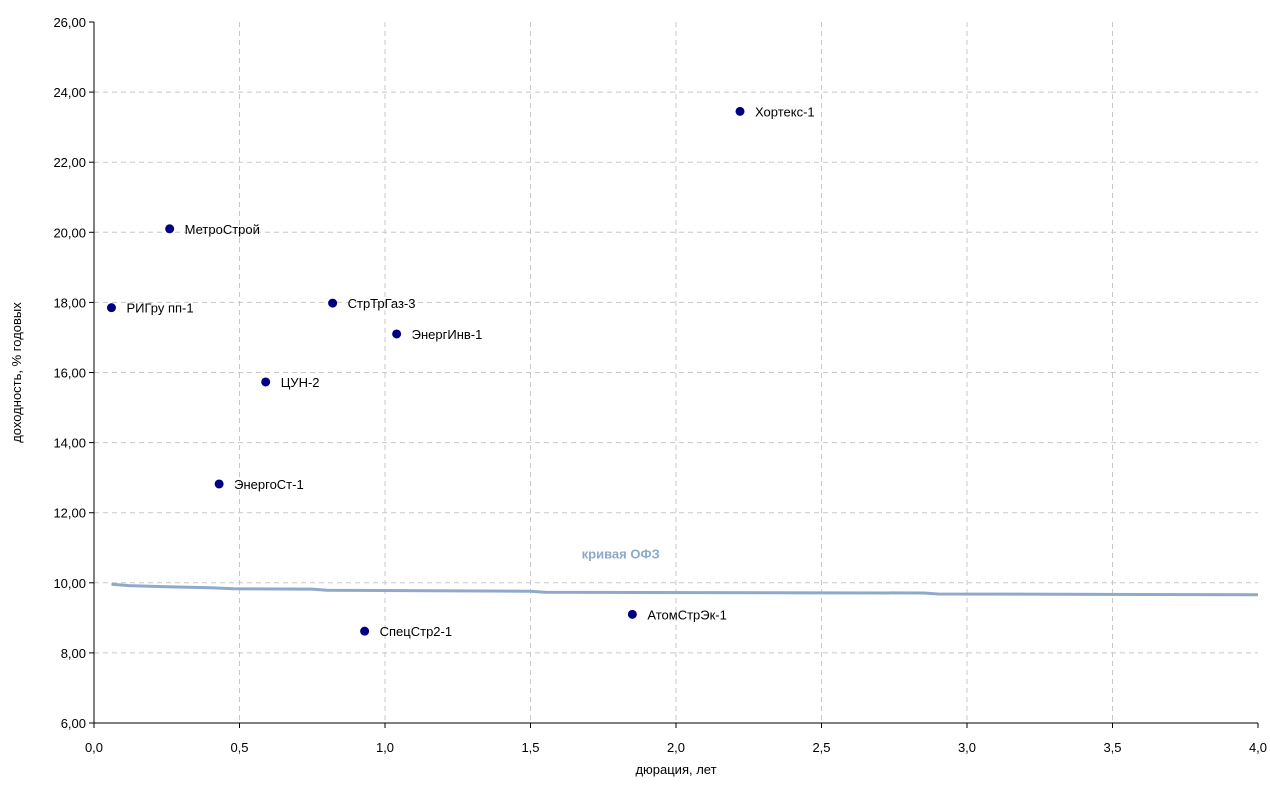  I want to click on y-tick-label: 20,00, so click(69, 232).